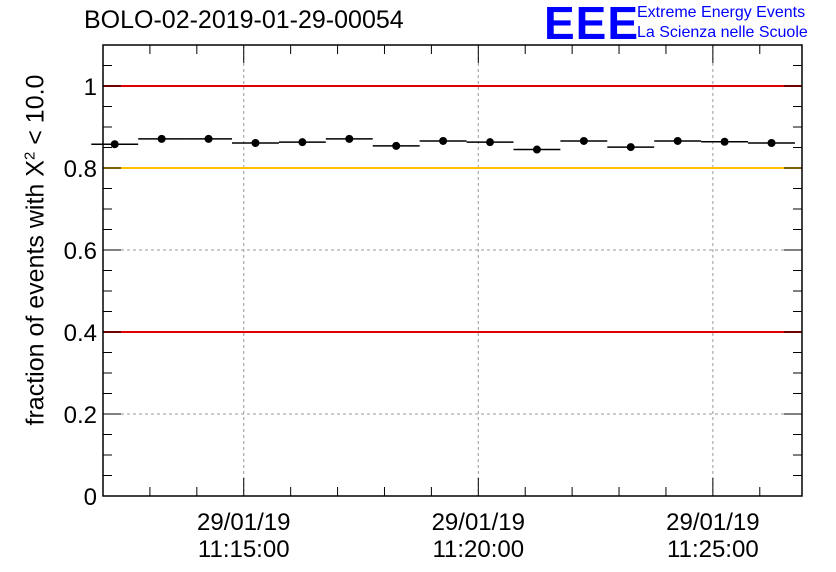 This screenshot has height=572, width=836. I want to click on x-tick-label-time: 11:25:00, so click(713, 549).